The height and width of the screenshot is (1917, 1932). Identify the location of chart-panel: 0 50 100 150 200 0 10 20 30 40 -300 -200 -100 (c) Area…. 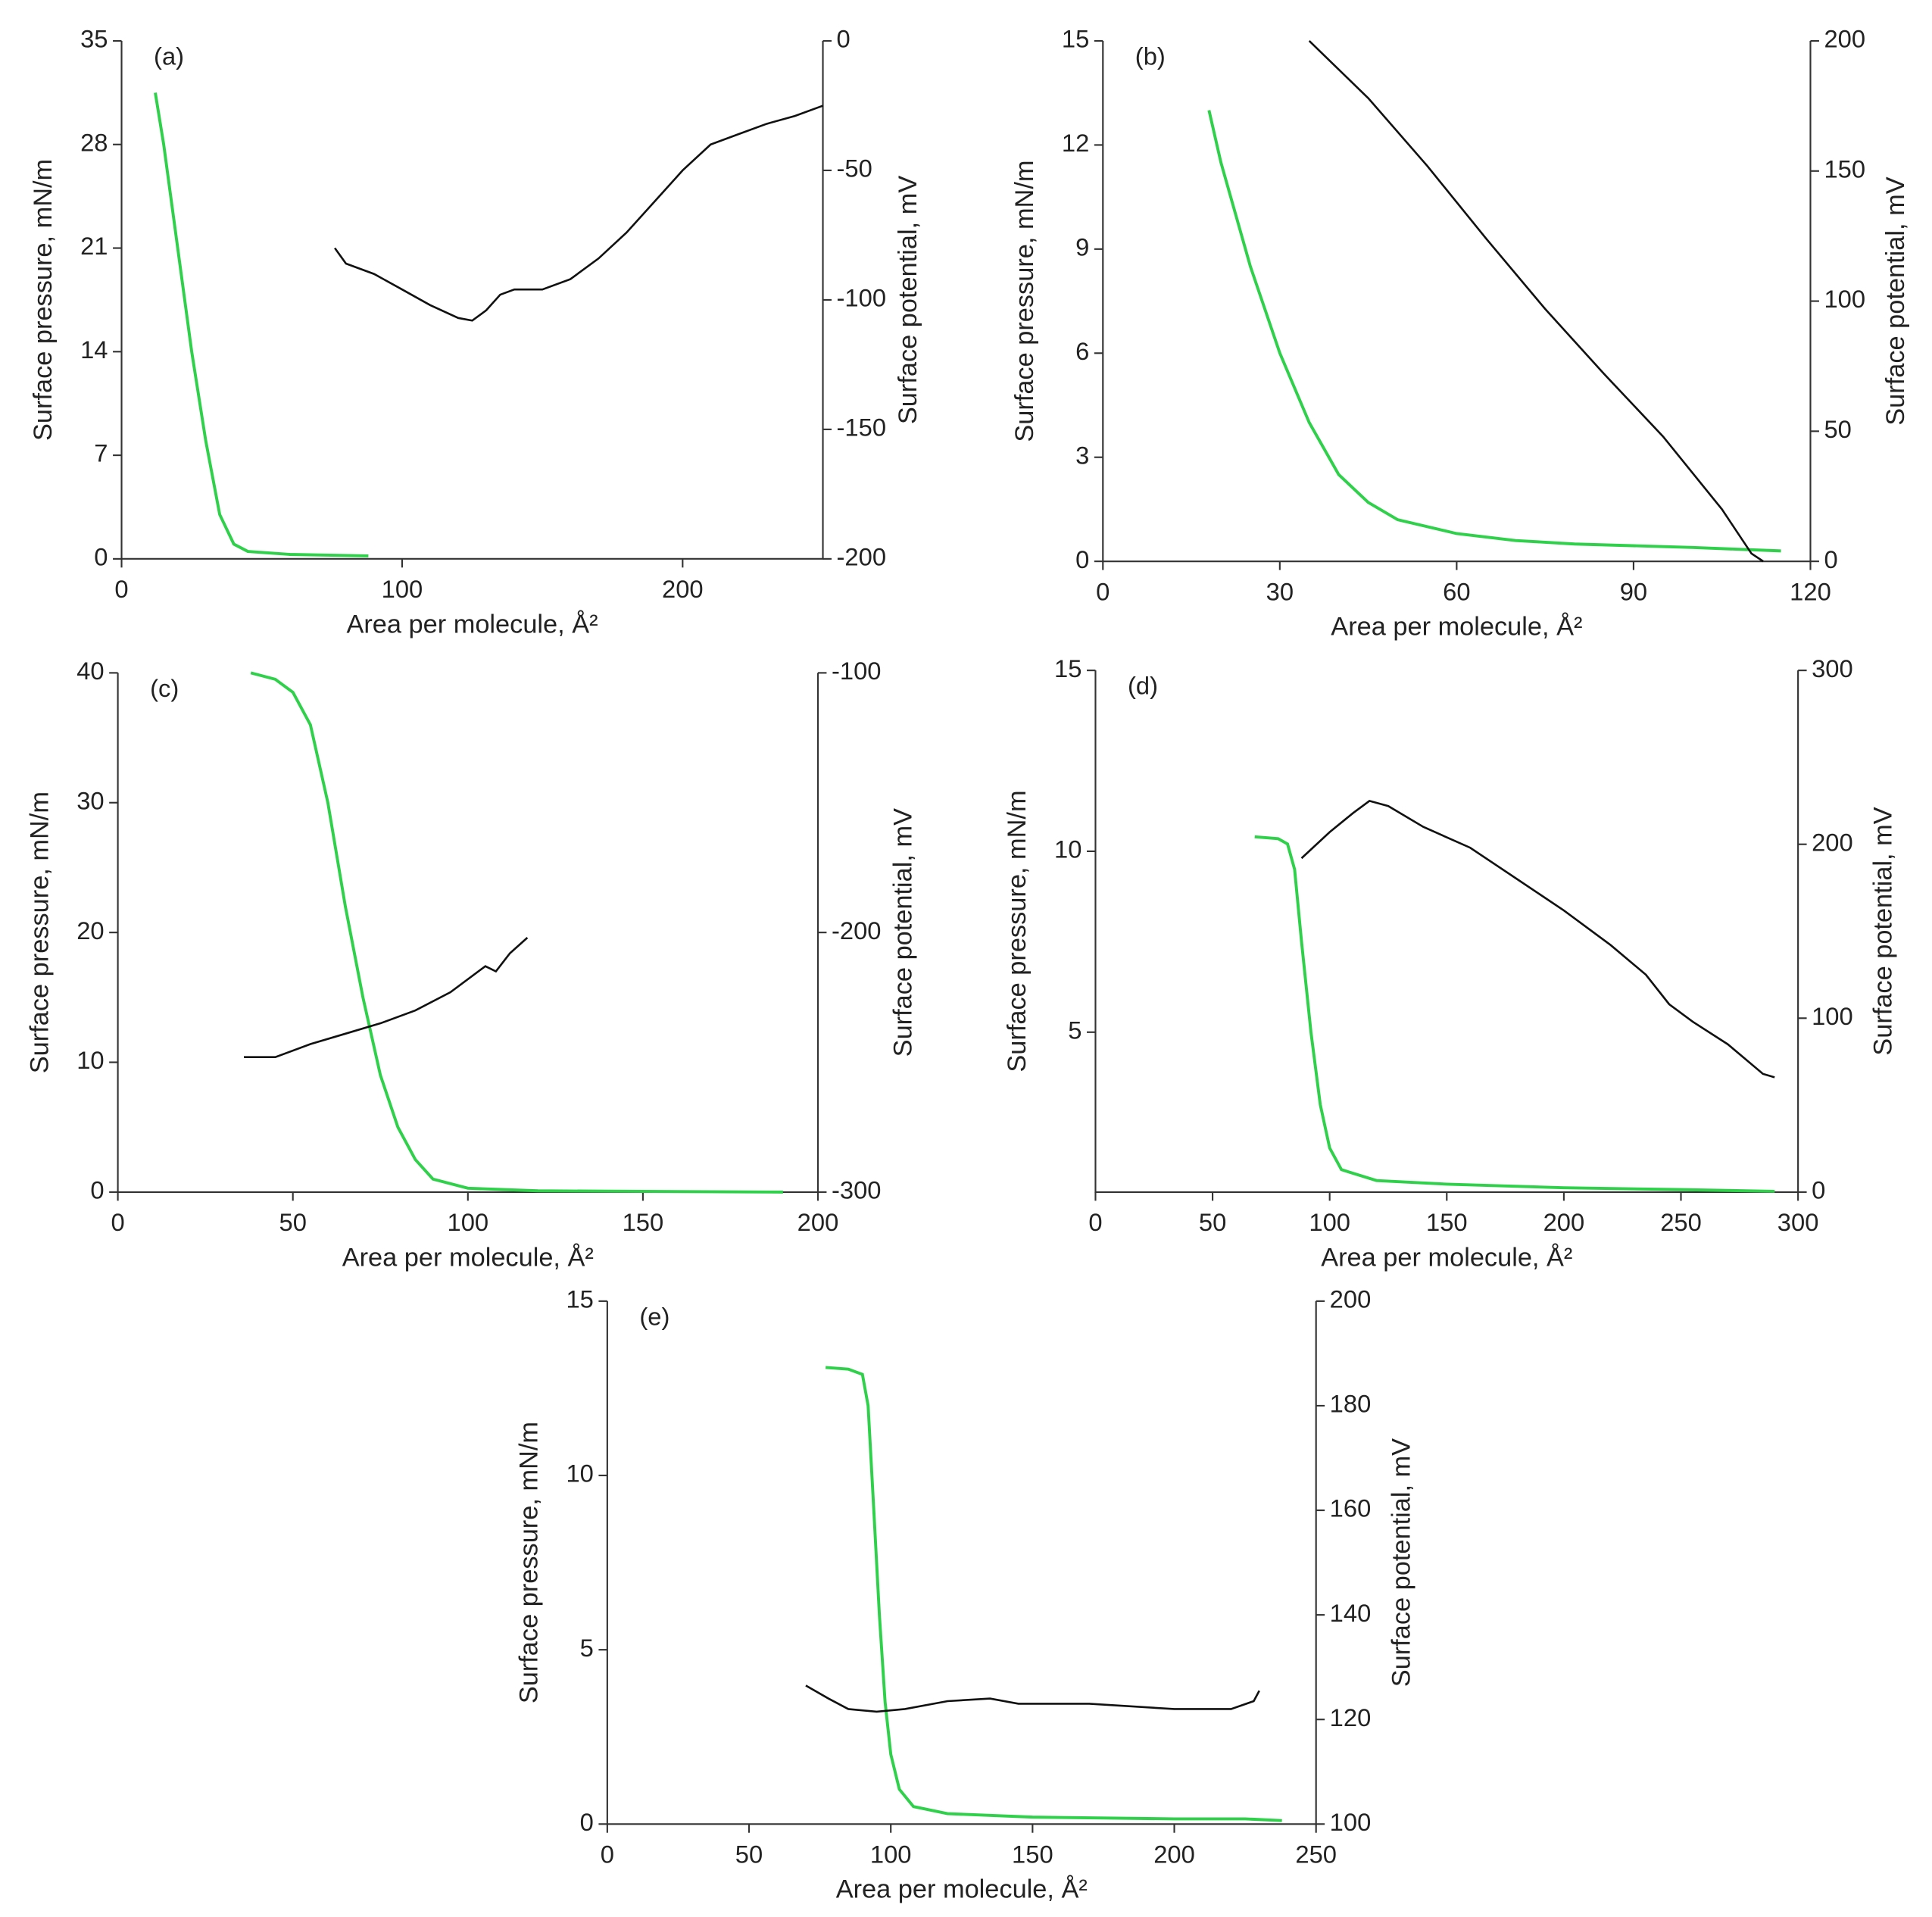
(471, 965).